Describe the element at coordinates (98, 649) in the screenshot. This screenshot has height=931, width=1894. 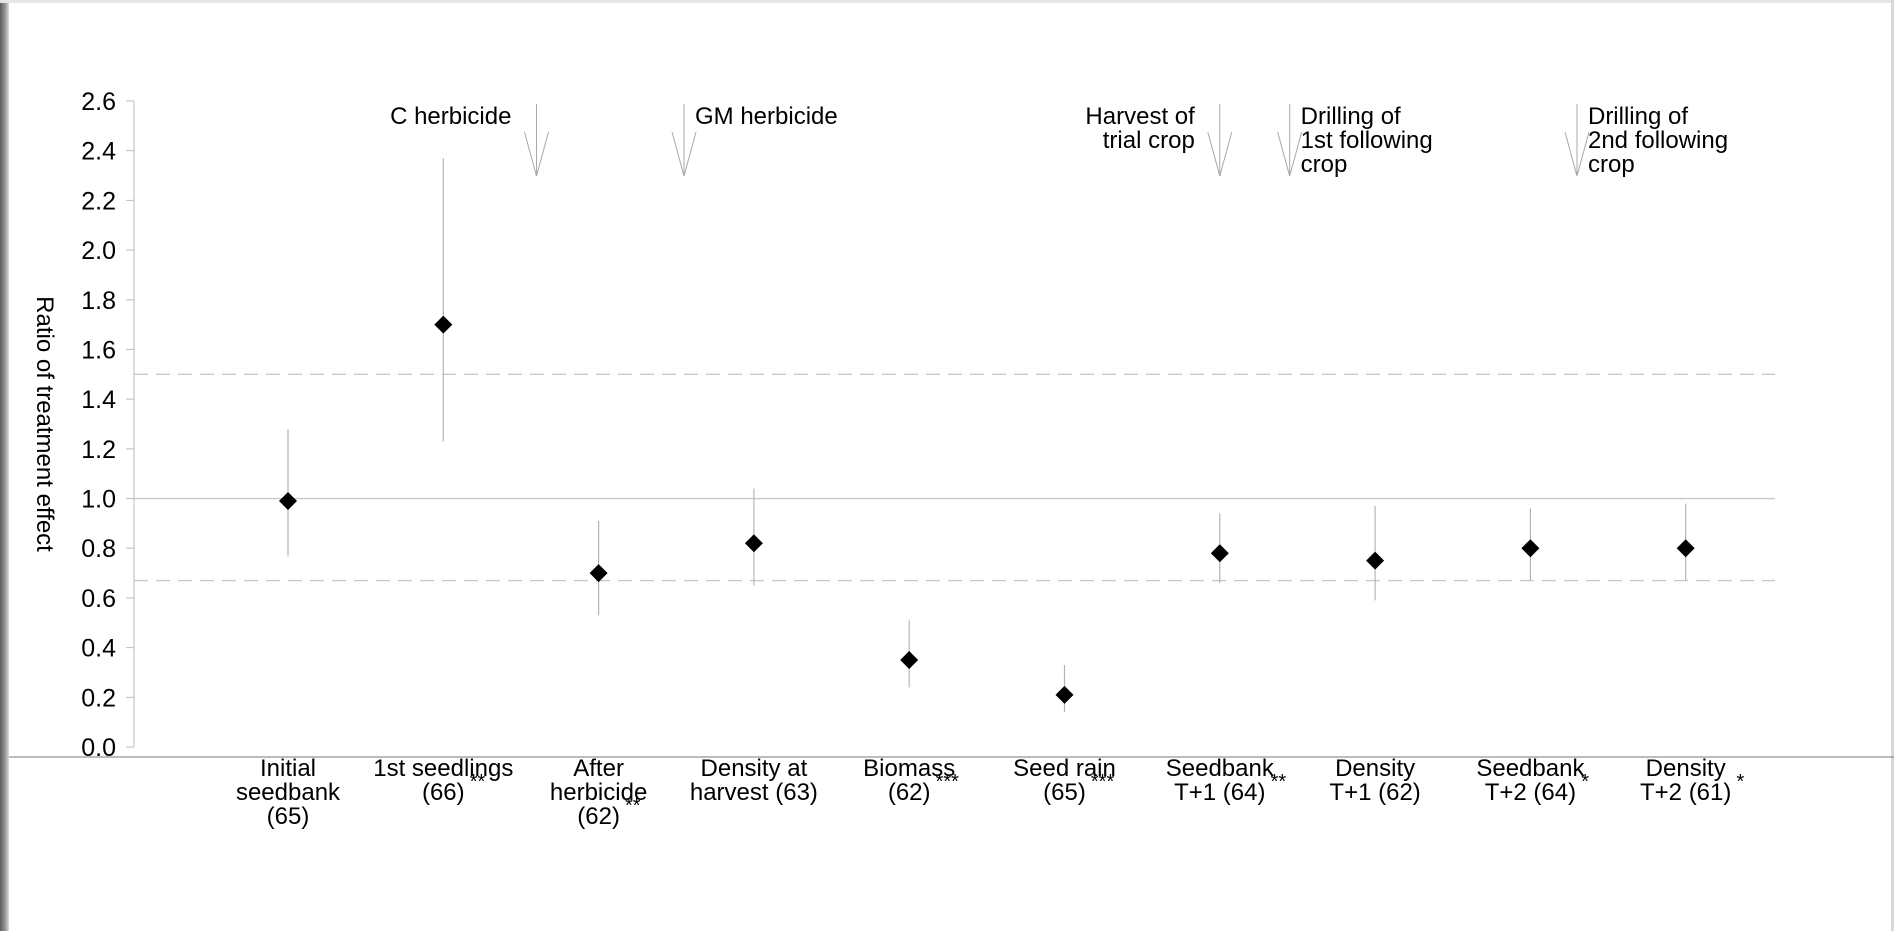
I see `y-tick-label: 0.4` at that location.